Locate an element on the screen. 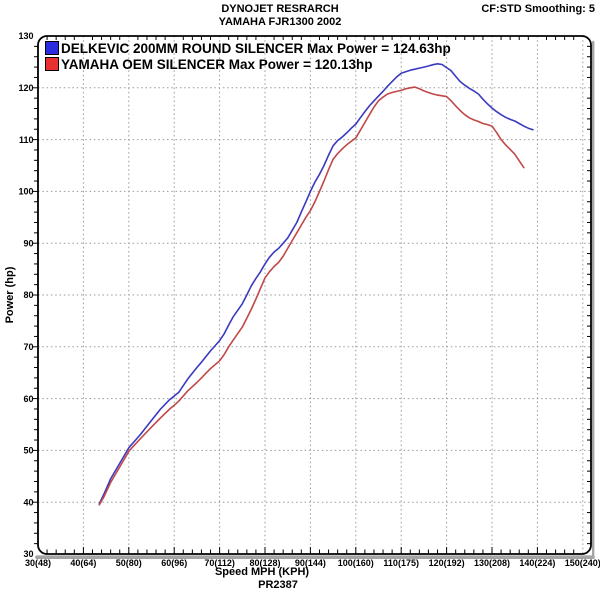 Image resolution: width=600 pixels, height=600 pixels. chart-header: DYNOJET RESRARCH YAMAHA FJR1300 2002 is located at coordinates (280, 16).